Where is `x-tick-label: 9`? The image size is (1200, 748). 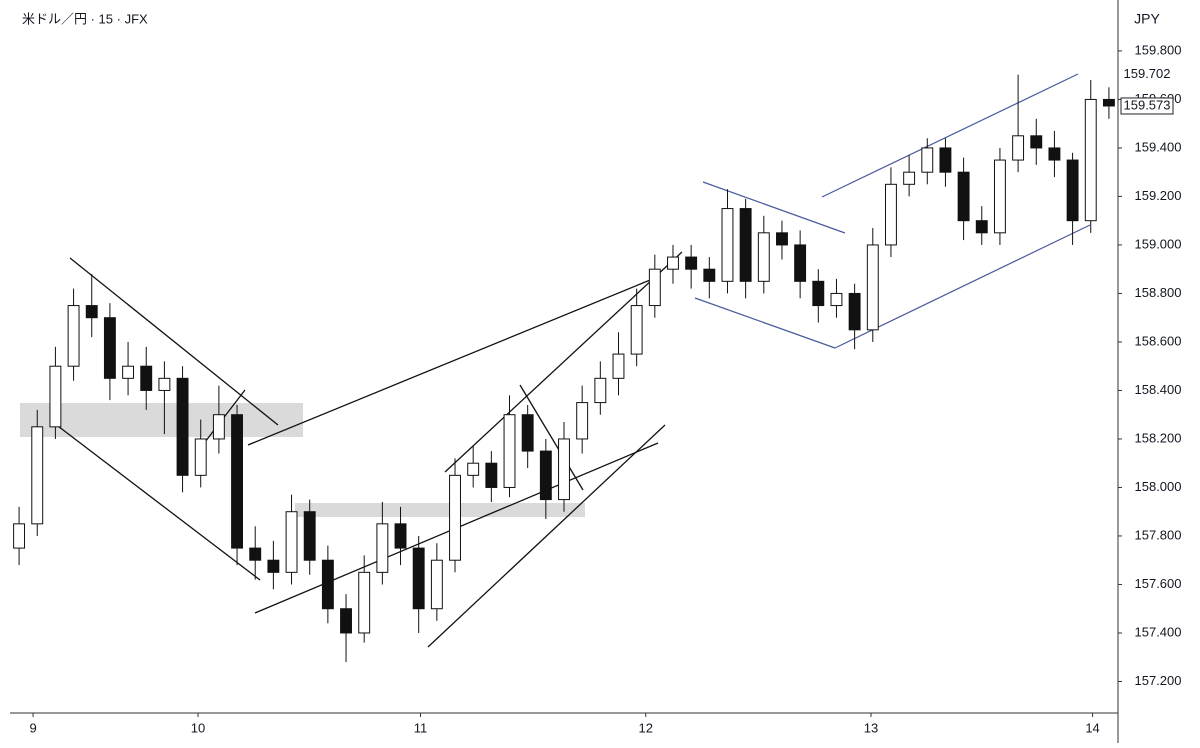
x-tick-label: 9 is located at coordinates (32, 727).